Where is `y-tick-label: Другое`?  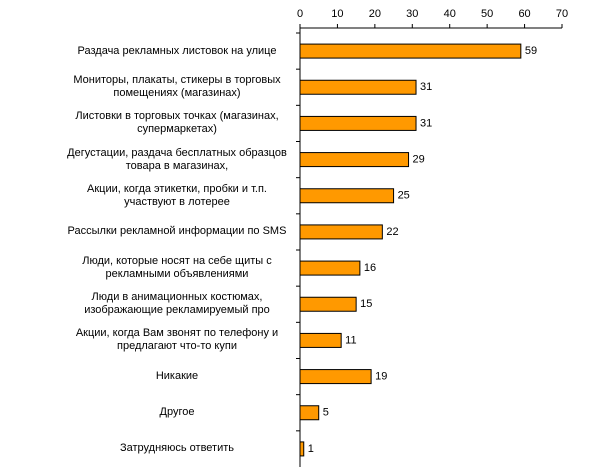
y-tick-label: Другое is located at coordinates (177, 412).